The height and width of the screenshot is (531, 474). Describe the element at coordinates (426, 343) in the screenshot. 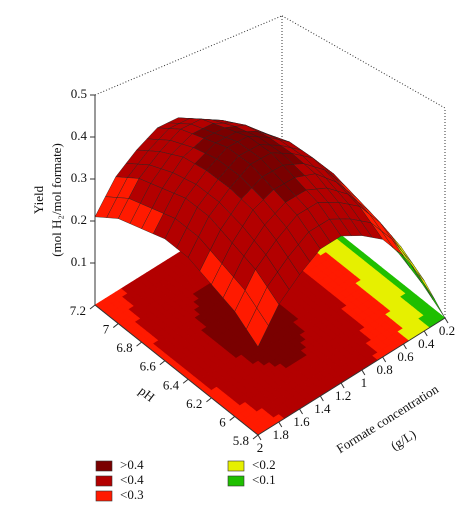

I see `x-tick-label: 0.4` at that location.